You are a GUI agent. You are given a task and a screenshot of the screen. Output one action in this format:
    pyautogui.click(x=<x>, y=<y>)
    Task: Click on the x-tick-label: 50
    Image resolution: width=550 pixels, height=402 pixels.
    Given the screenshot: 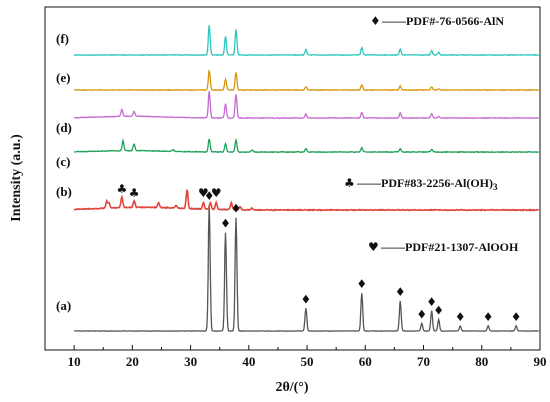 What is the action you would take?
    pyautogui.click(x=307, y=361)
    